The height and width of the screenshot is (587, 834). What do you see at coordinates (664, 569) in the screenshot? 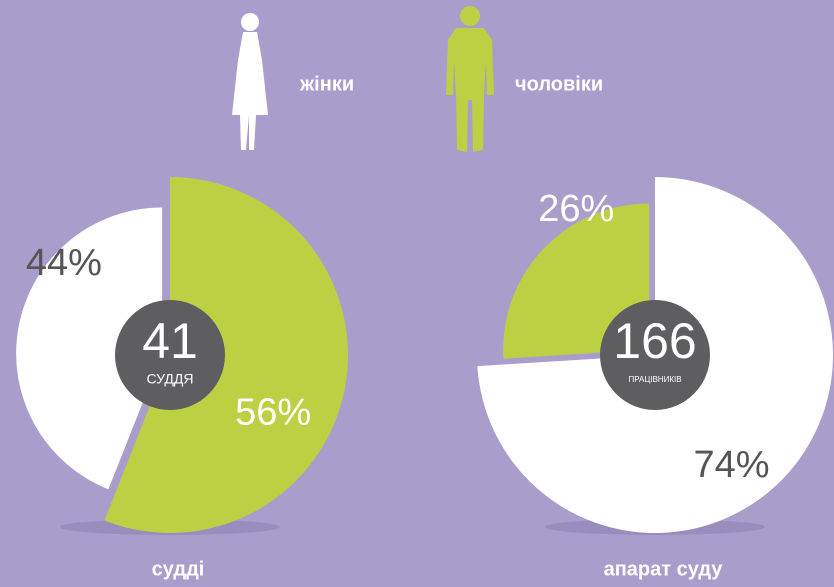
I see `chart-title: апарат суду` at bounding box center [664, 569].